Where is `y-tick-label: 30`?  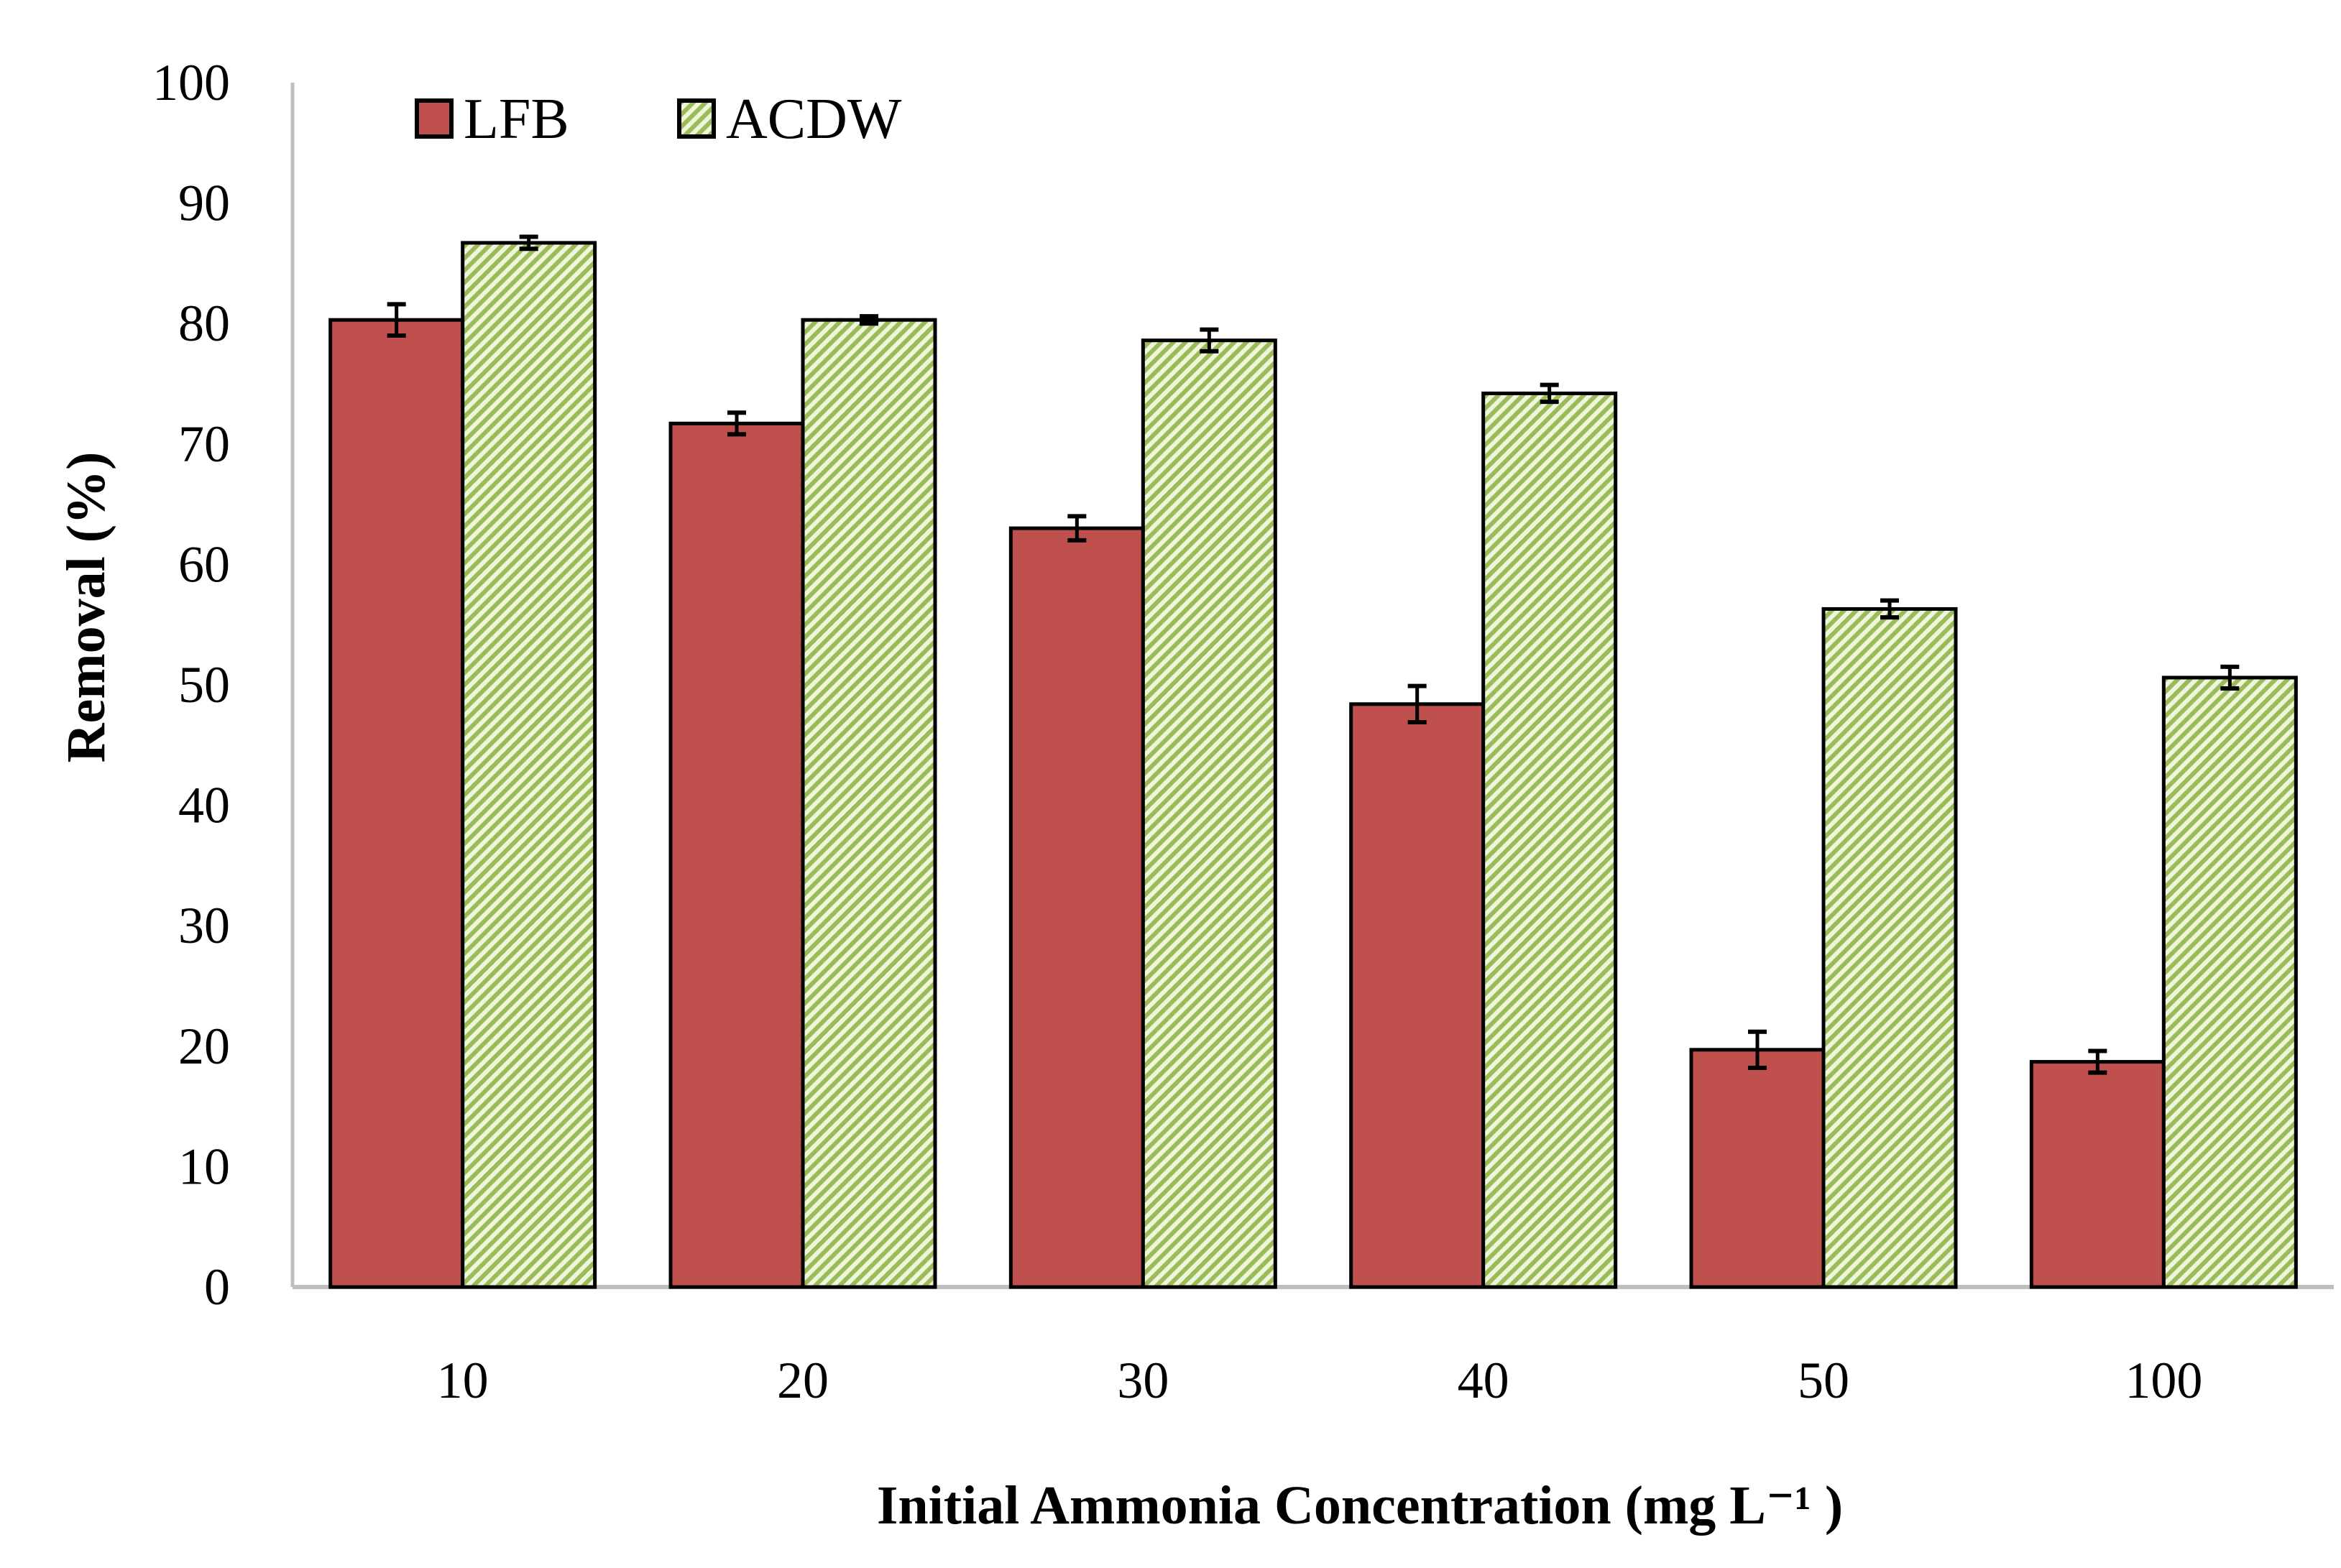 y-tick-label: 30 is located at coordinates (204, 925).